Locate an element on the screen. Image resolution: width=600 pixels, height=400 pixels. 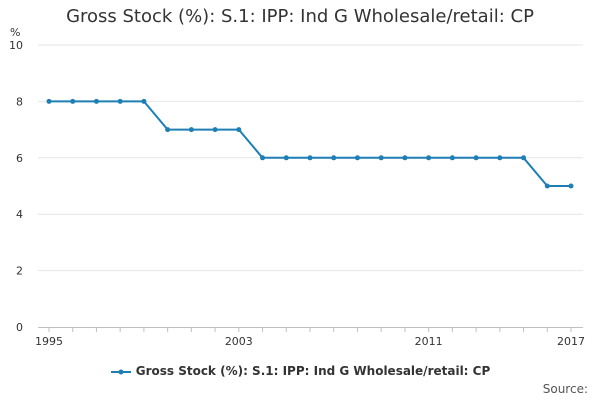
x-tick-label: 2003 is located at coordinates (239, 341).